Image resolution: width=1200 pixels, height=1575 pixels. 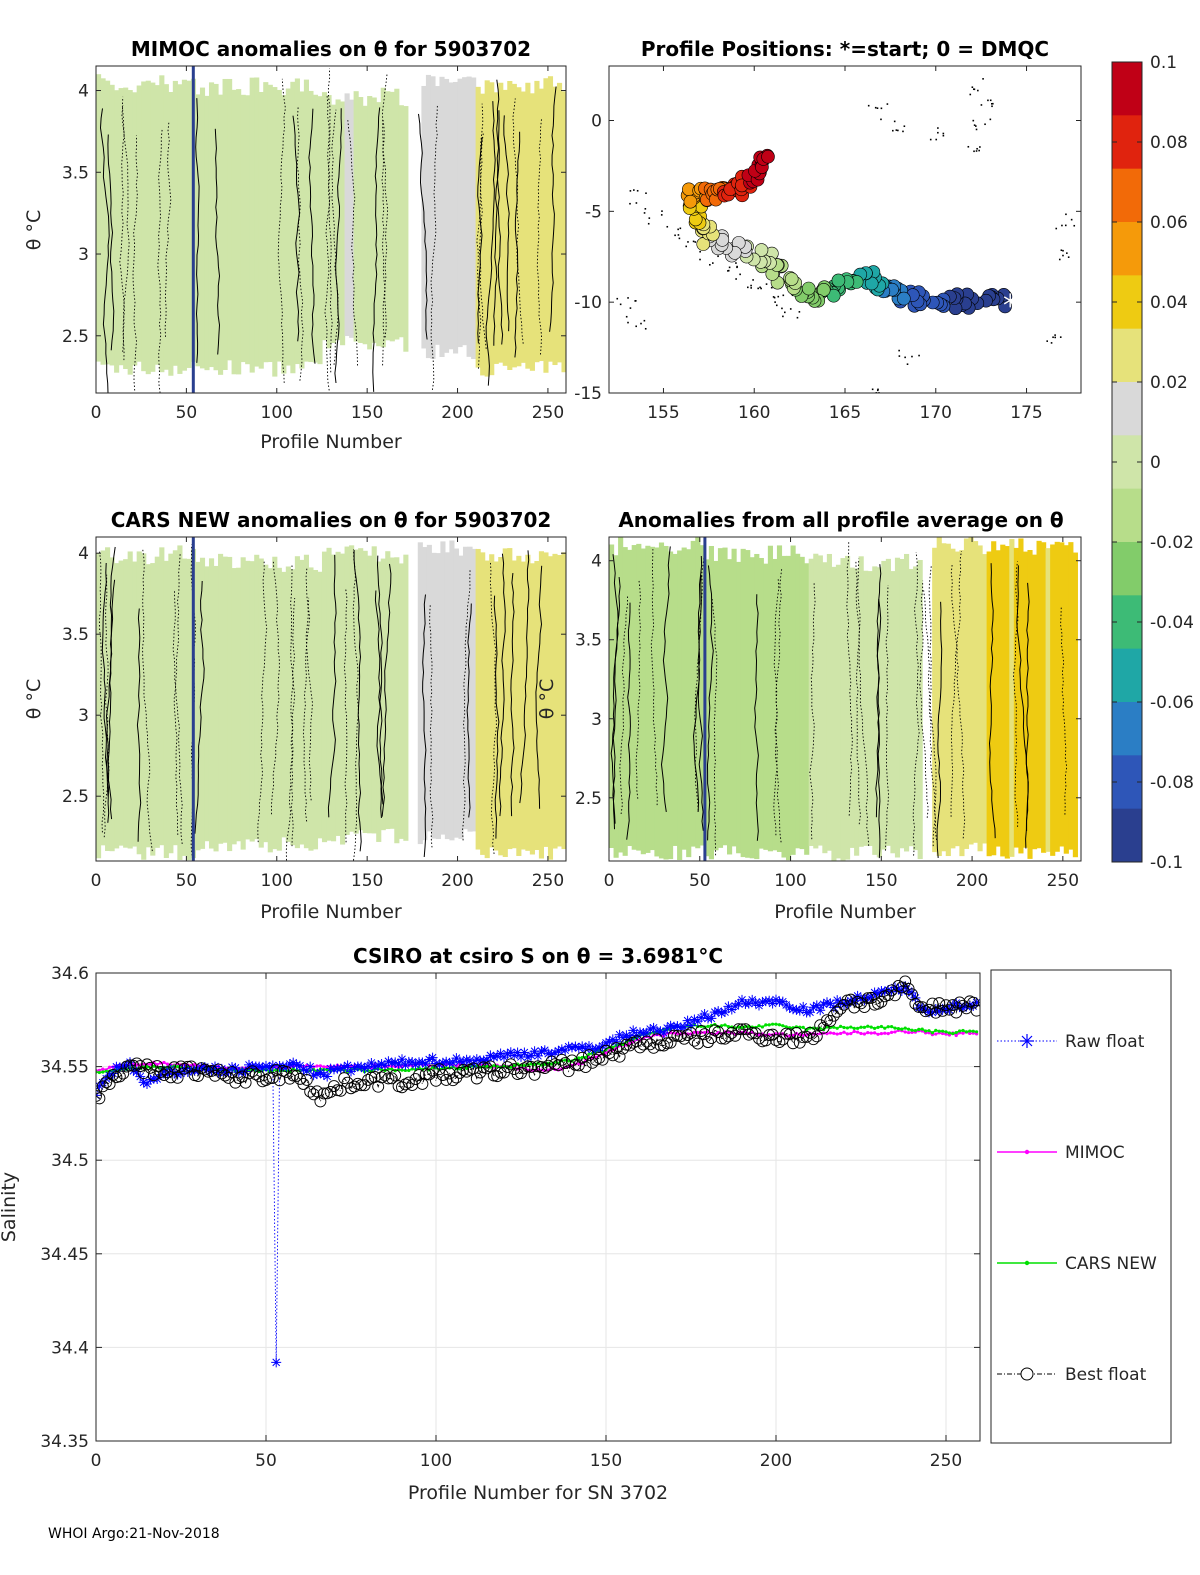 I want to click on cars-xtick-label: 200, so click(x=457, y=881).